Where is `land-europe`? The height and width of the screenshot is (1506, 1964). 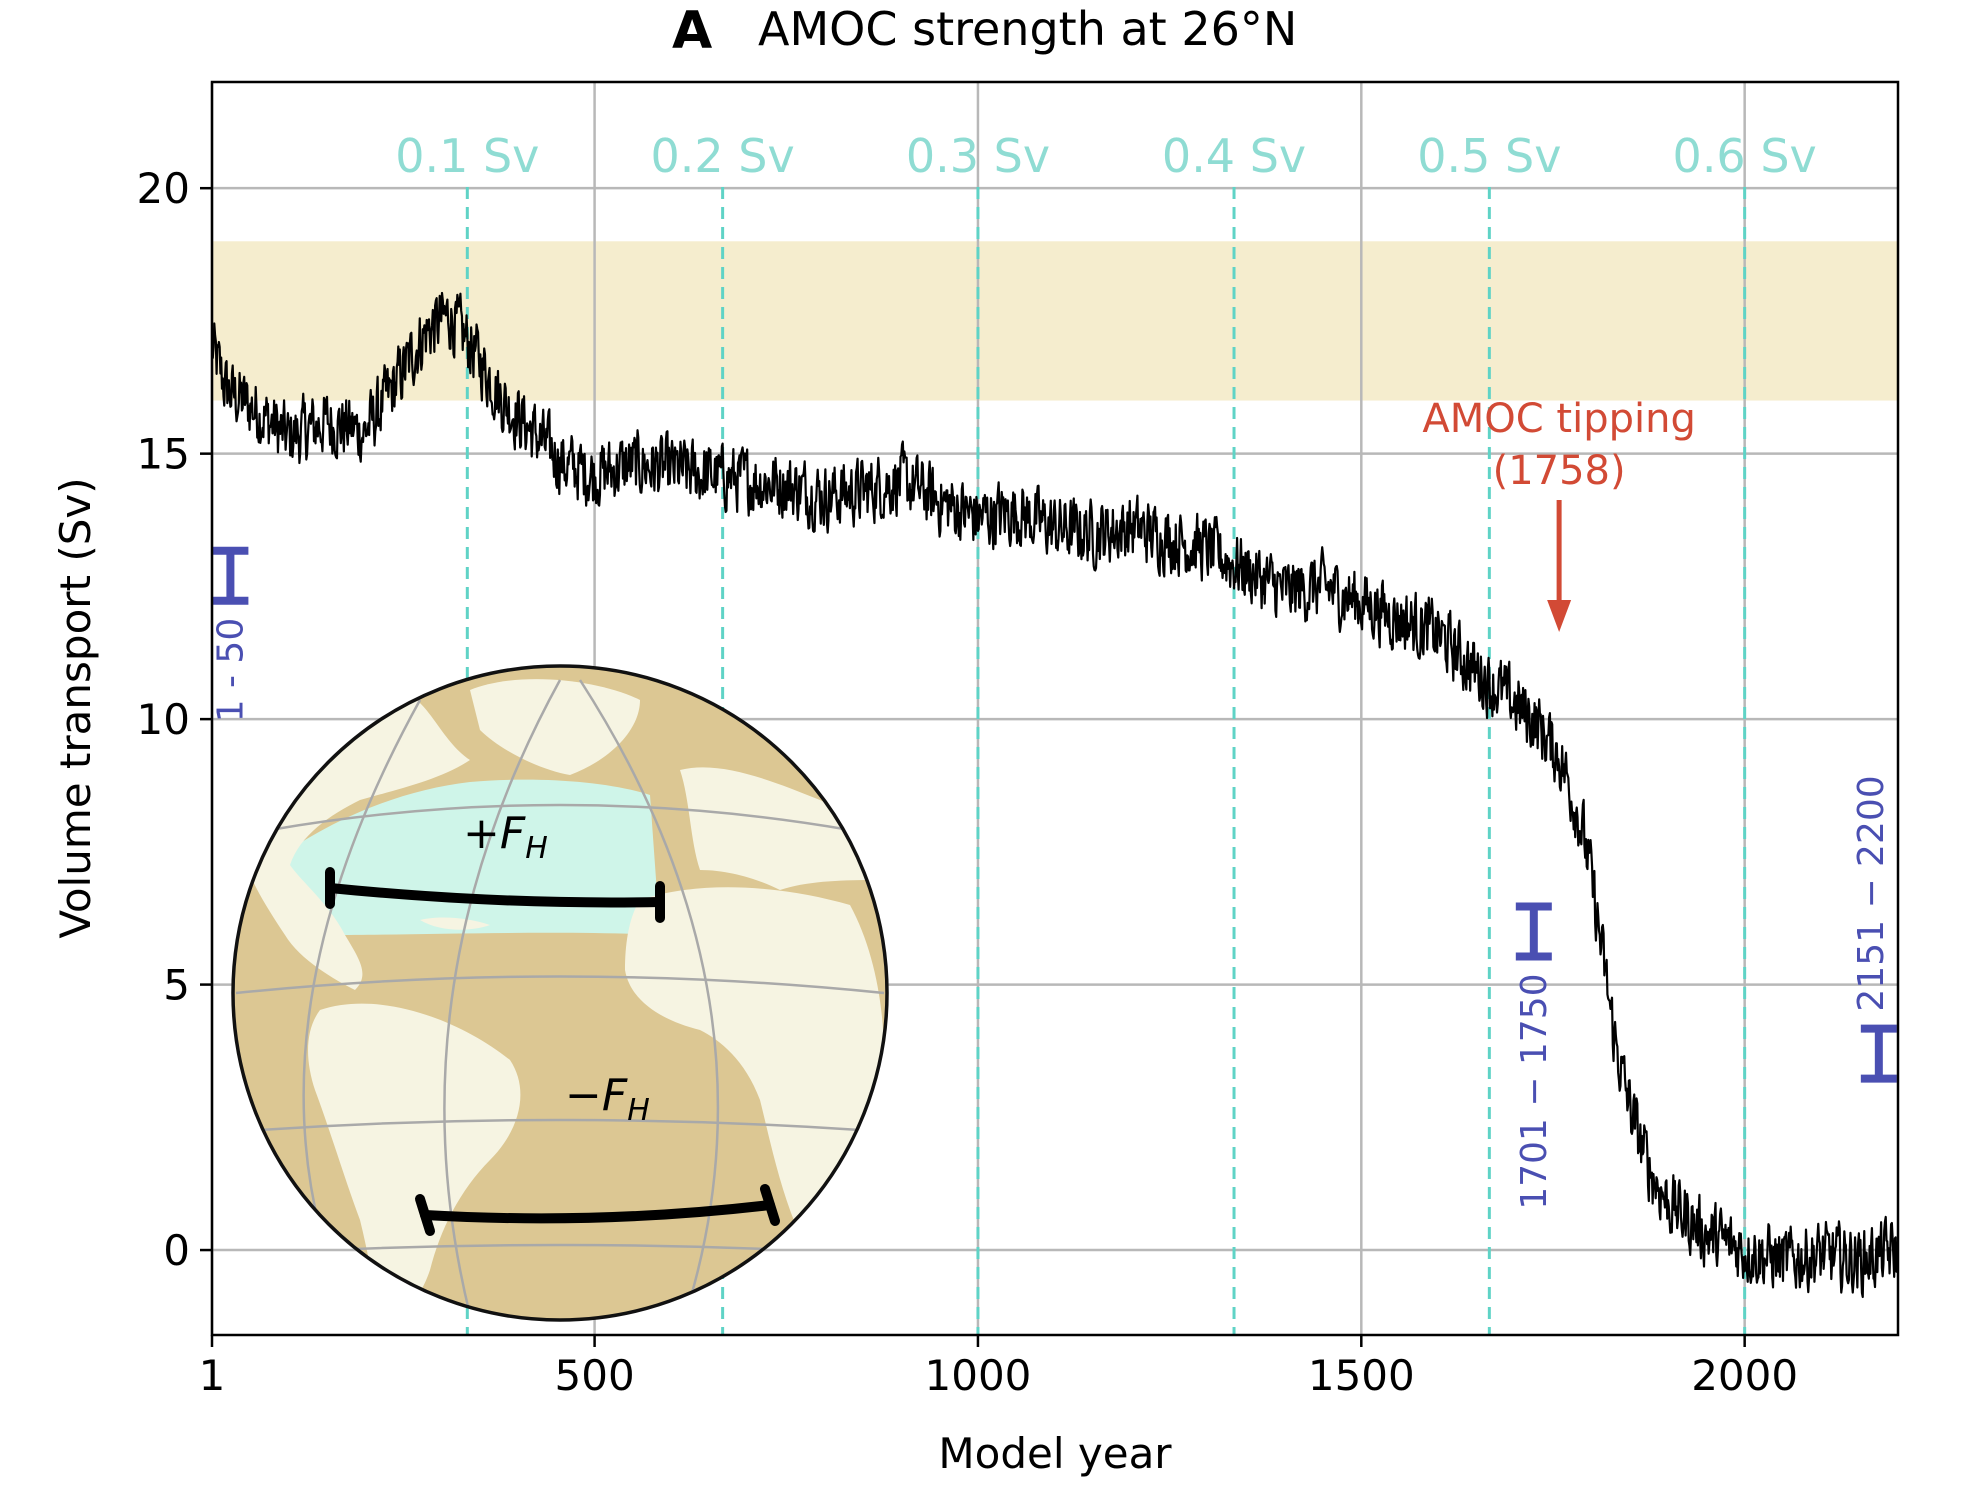
land-europe is located at coordinates (782, 828).